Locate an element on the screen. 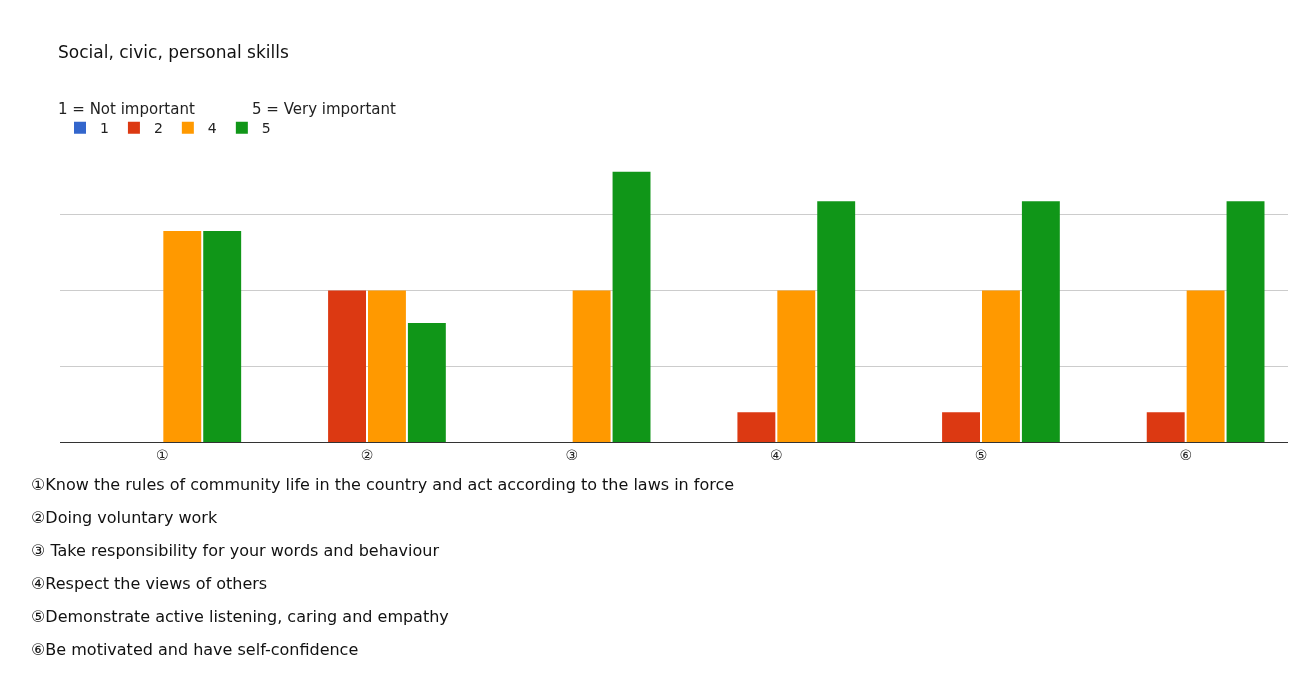 This screenshot has width=1298, height=677. text: ④Respect the views of others is located at coordinates (149, 583).